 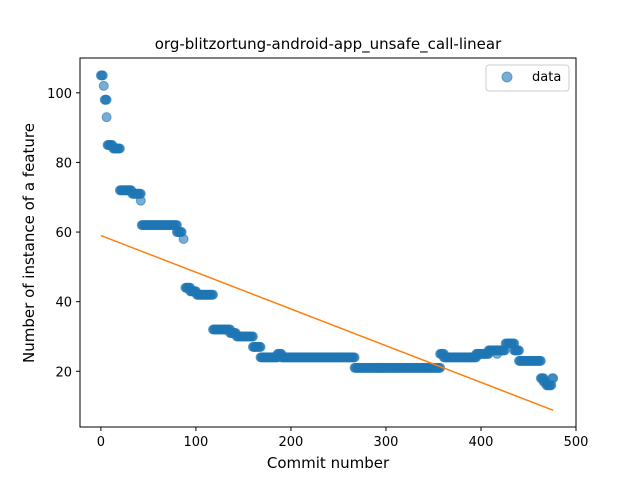 I want to click on legend-label-data: data, so click(x=546, y=77).